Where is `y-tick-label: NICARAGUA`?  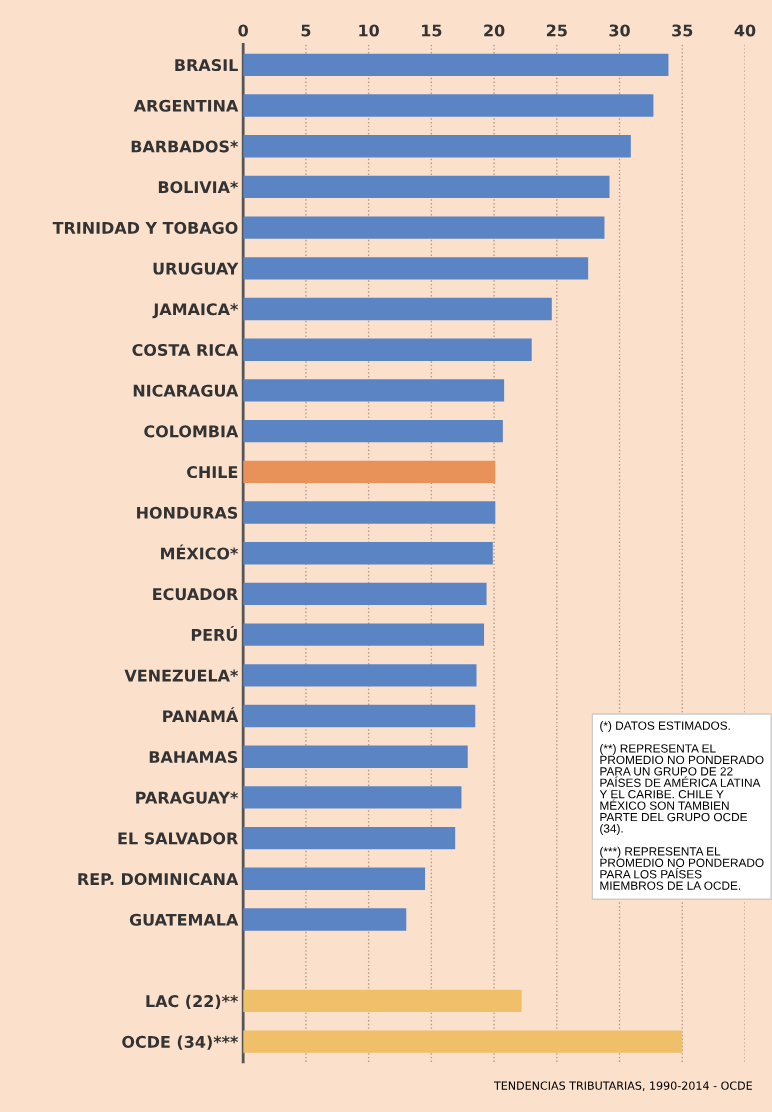
y-tick-label: NICARAGUA is located at coordinates (186, 390).